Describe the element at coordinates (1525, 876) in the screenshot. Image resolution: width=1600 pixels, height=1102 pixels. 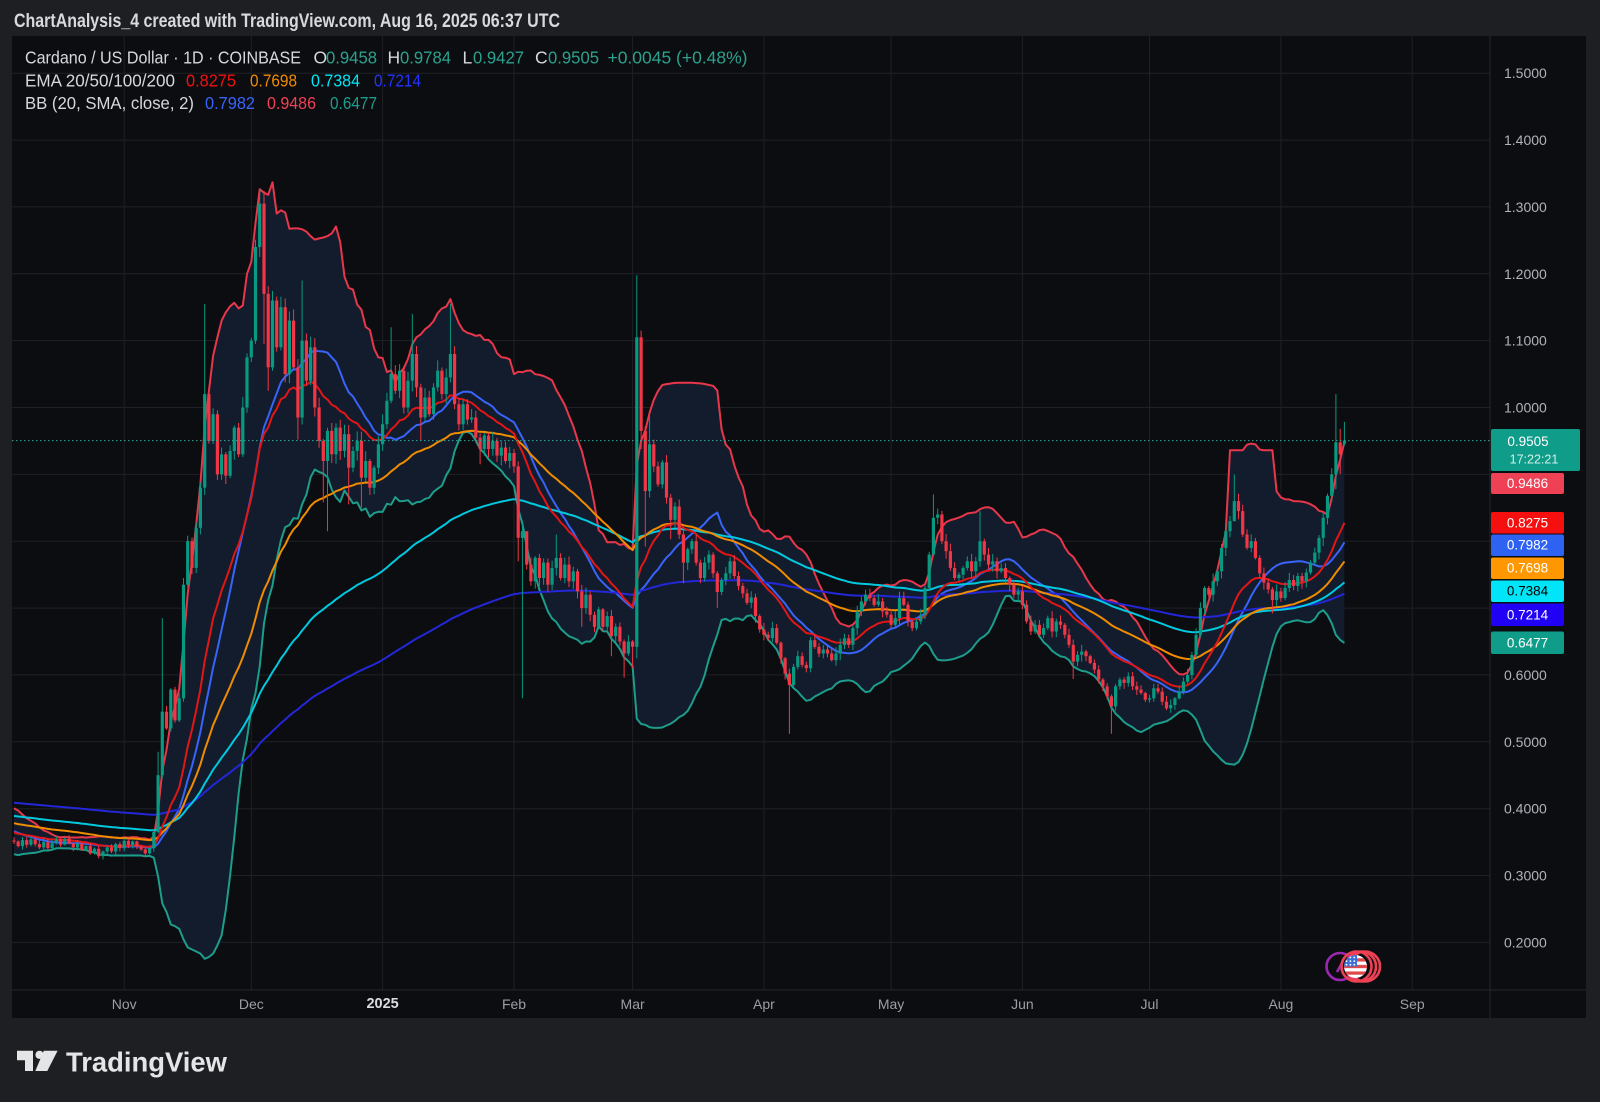
I see `svg-text: 0.3000` at that location.